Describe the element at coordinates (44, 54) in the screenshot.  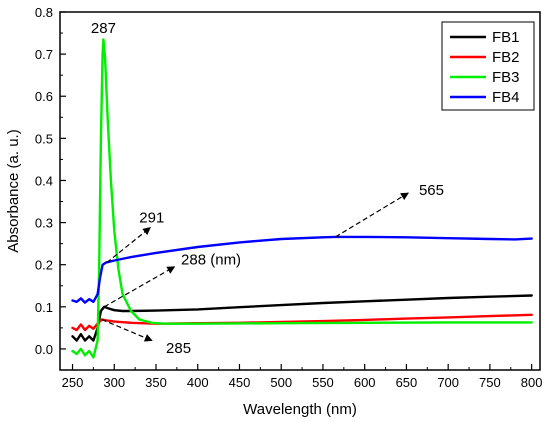
I see `y-tick-label: 0.7` at that location.